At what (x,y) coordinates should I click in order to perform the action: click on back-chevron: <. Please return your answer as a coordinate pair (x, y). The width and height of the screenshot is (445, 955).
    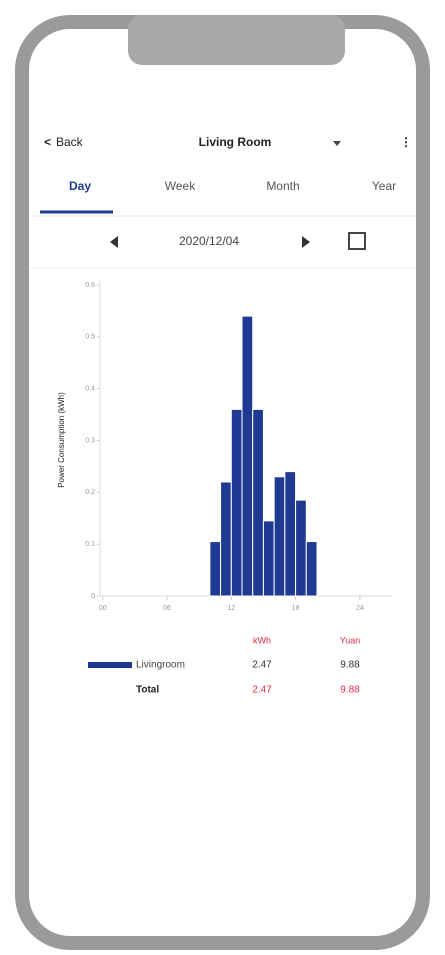
    Looking at the image, I should click on (47, 142).